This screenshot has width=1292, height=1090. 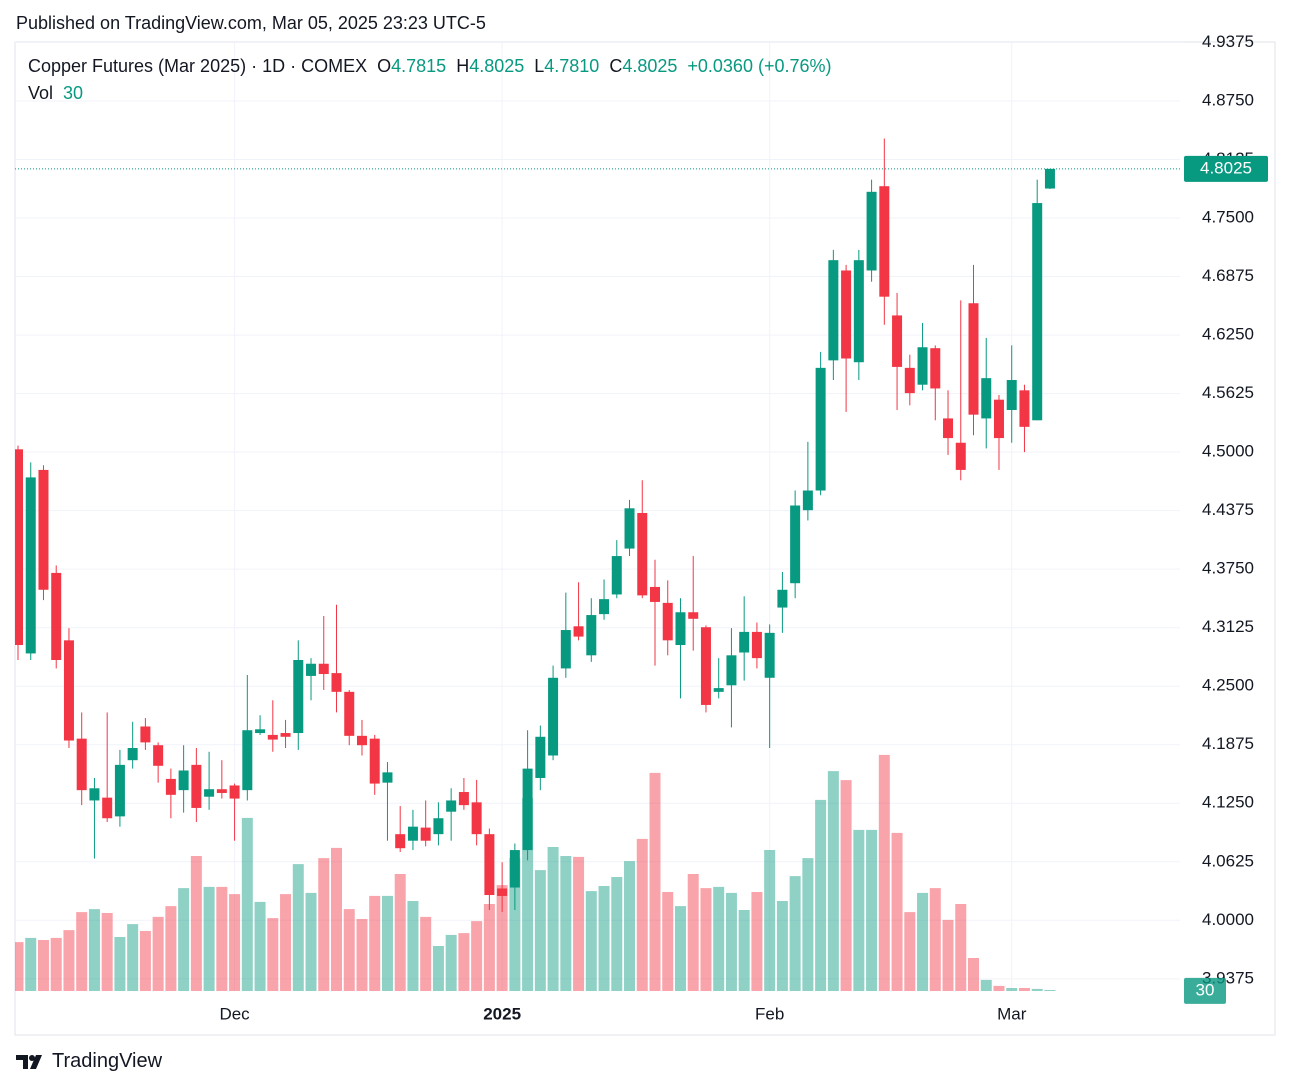 What do you see at coordinates (650, 66) in the screenshot?
I see `legend-value: 4.8025` at bounding box center [650, 66].